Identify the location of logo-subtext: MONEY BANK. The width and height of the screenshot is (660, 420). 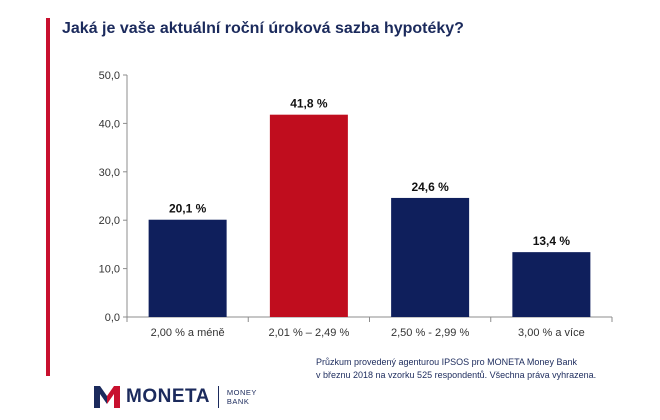
(242, 397).